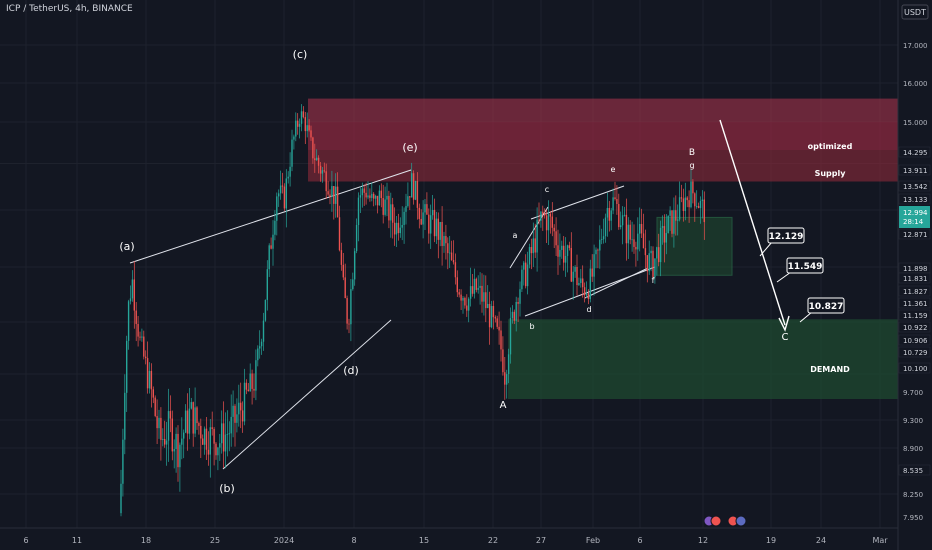  Describe the element at coordinates (914, 199) in the screenshot. I see `price-marker: 13.133` at that location.